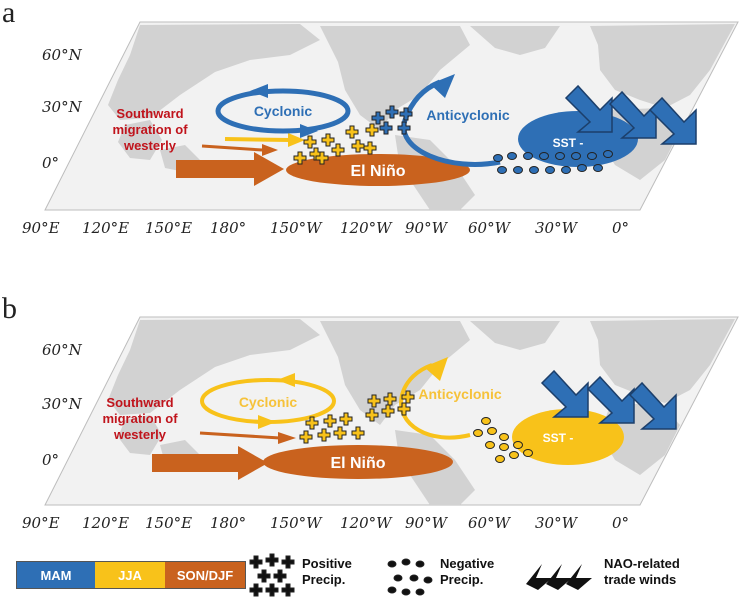  I want to click on trade-label-line1: NAO-related, so click(642, 563).